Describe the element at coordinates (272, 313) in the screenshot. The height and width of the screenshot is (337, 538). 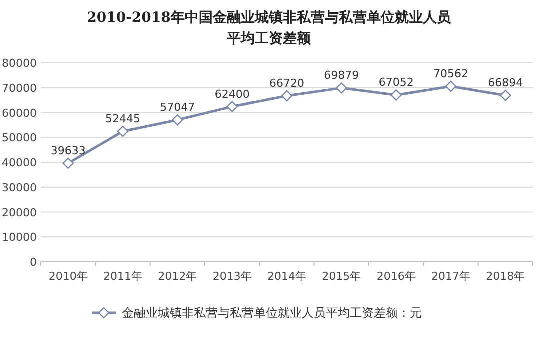
I see `legend-label: 金融业城镇非私营与私营单位就业人员平均工资差额：元` at that location.